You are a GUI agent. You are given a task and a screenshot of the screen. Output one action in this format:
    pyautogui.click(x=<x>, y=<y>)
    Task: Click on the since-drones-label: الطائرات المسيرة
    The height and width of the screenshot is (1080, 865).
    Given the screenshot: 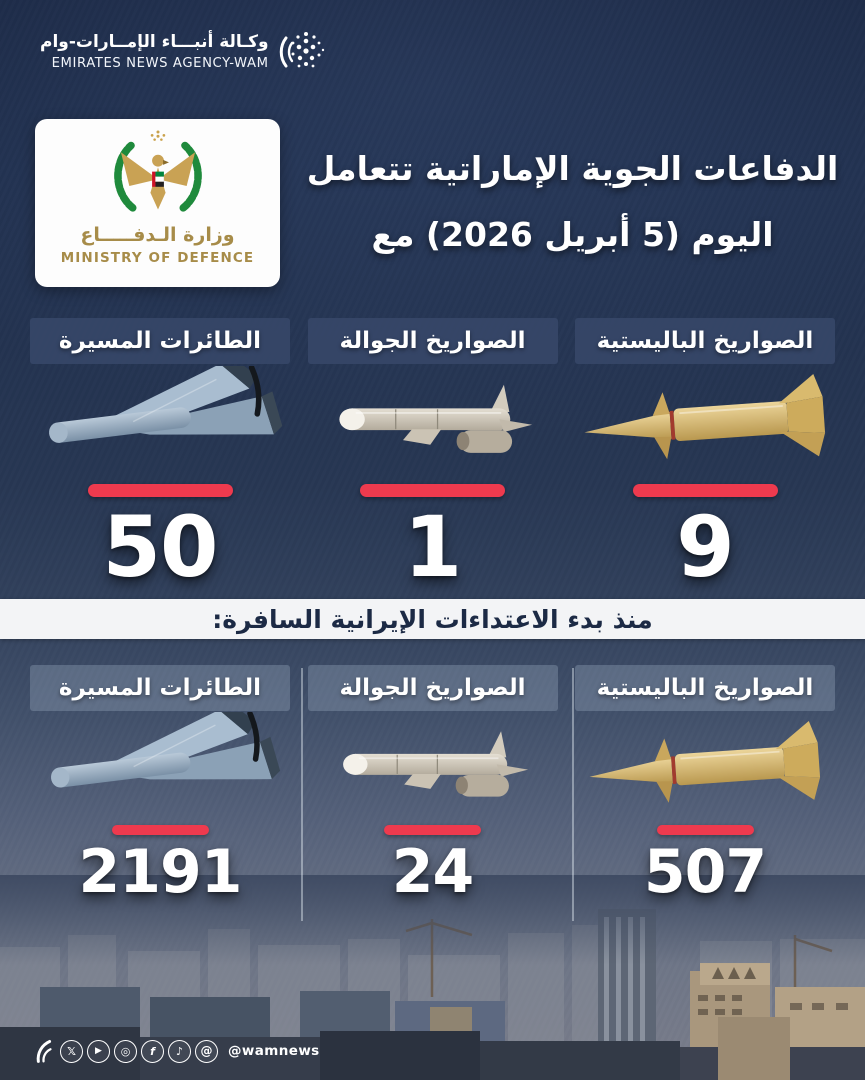 What is the action you would take?
    pyautogui.click(x=160, y=688)
    